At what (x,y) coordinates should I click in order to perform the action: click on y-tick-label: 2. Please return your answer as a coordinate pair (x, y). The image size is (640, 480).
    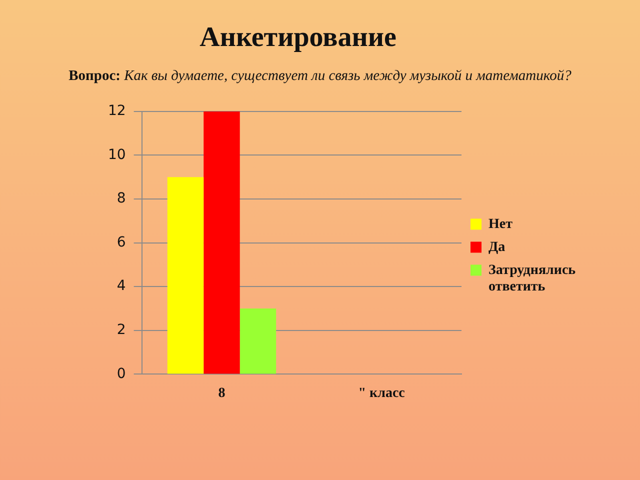
    Looking at the image, I should click on (121, 330).